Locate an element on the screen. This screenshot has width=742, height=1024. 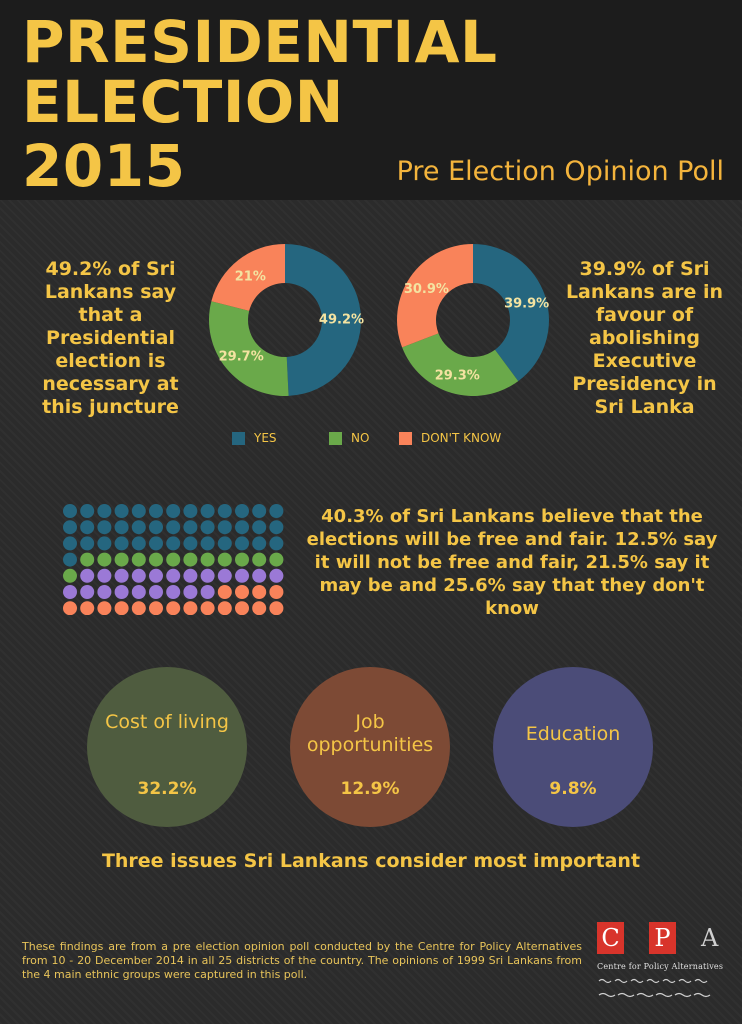
issue-value: 32.2% is located at coordinates (167, 789).